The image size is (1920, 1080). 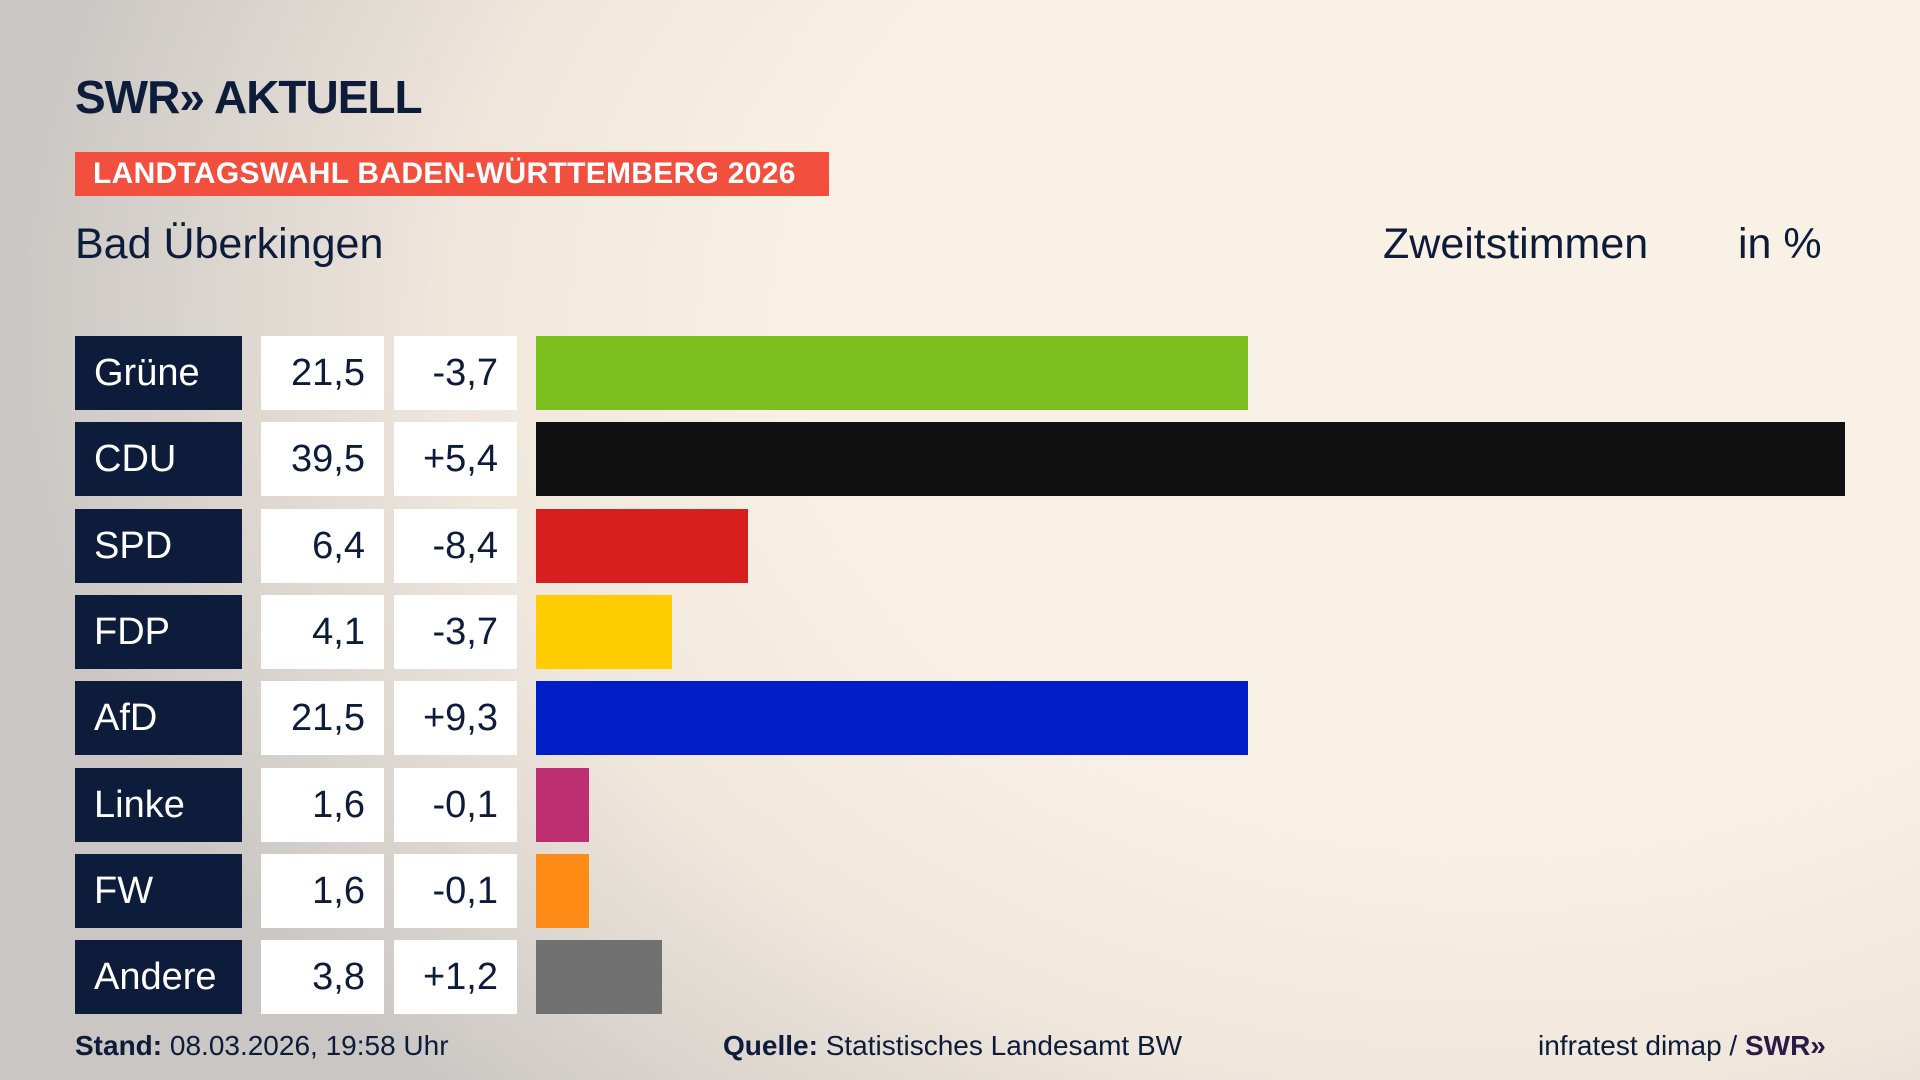 I want to click on diff-label: +1,2, so click(x=455, y=977).